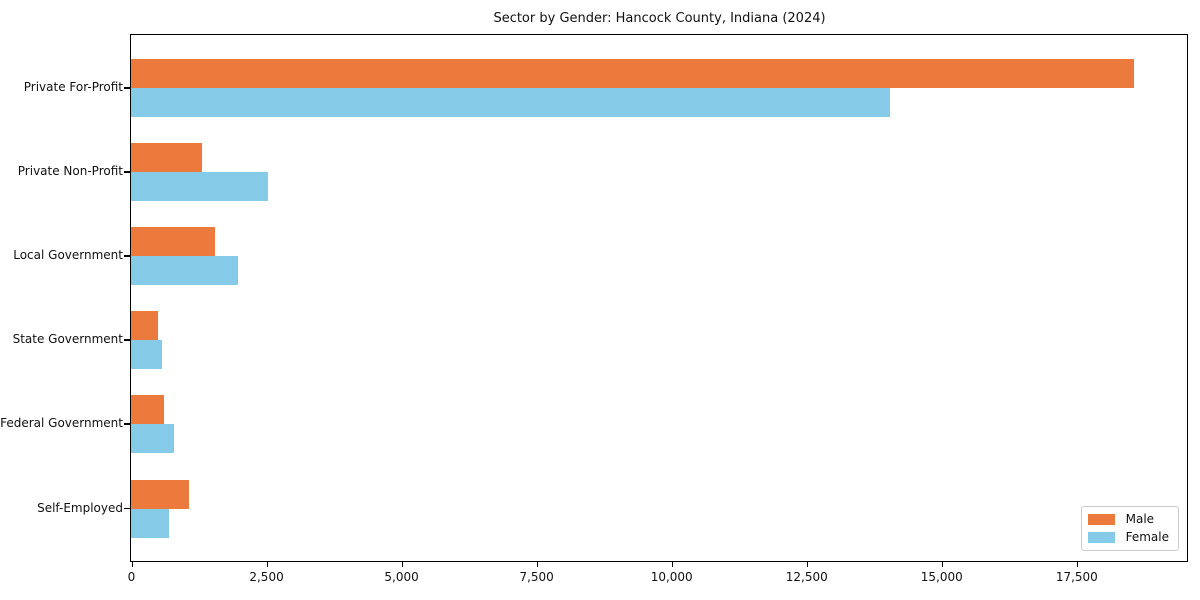 This screenshot has height=600, width=1200. I want to click on bar-male-private-for-profit, so click(632, 73).